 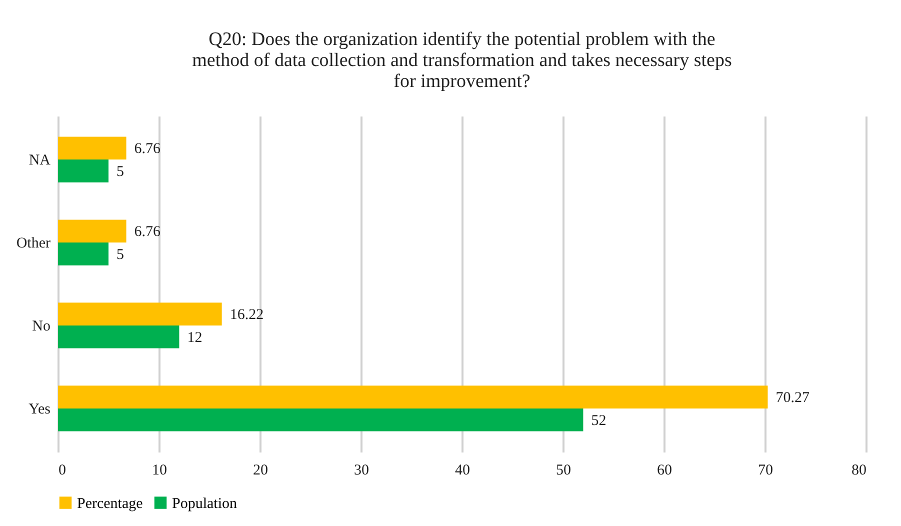 I want to click on legend-label: Population, so click(x=205, y=504).